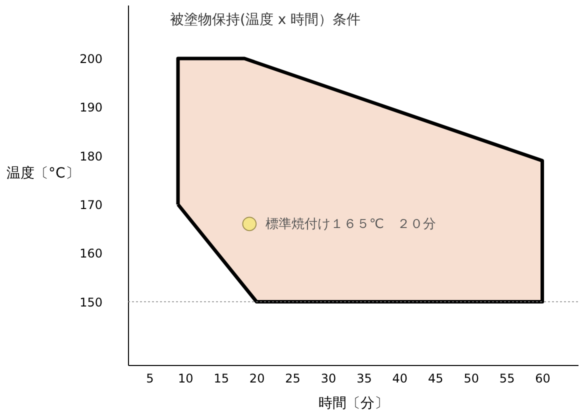  I want to click on y-tick-label: 150, so click(91, 302).